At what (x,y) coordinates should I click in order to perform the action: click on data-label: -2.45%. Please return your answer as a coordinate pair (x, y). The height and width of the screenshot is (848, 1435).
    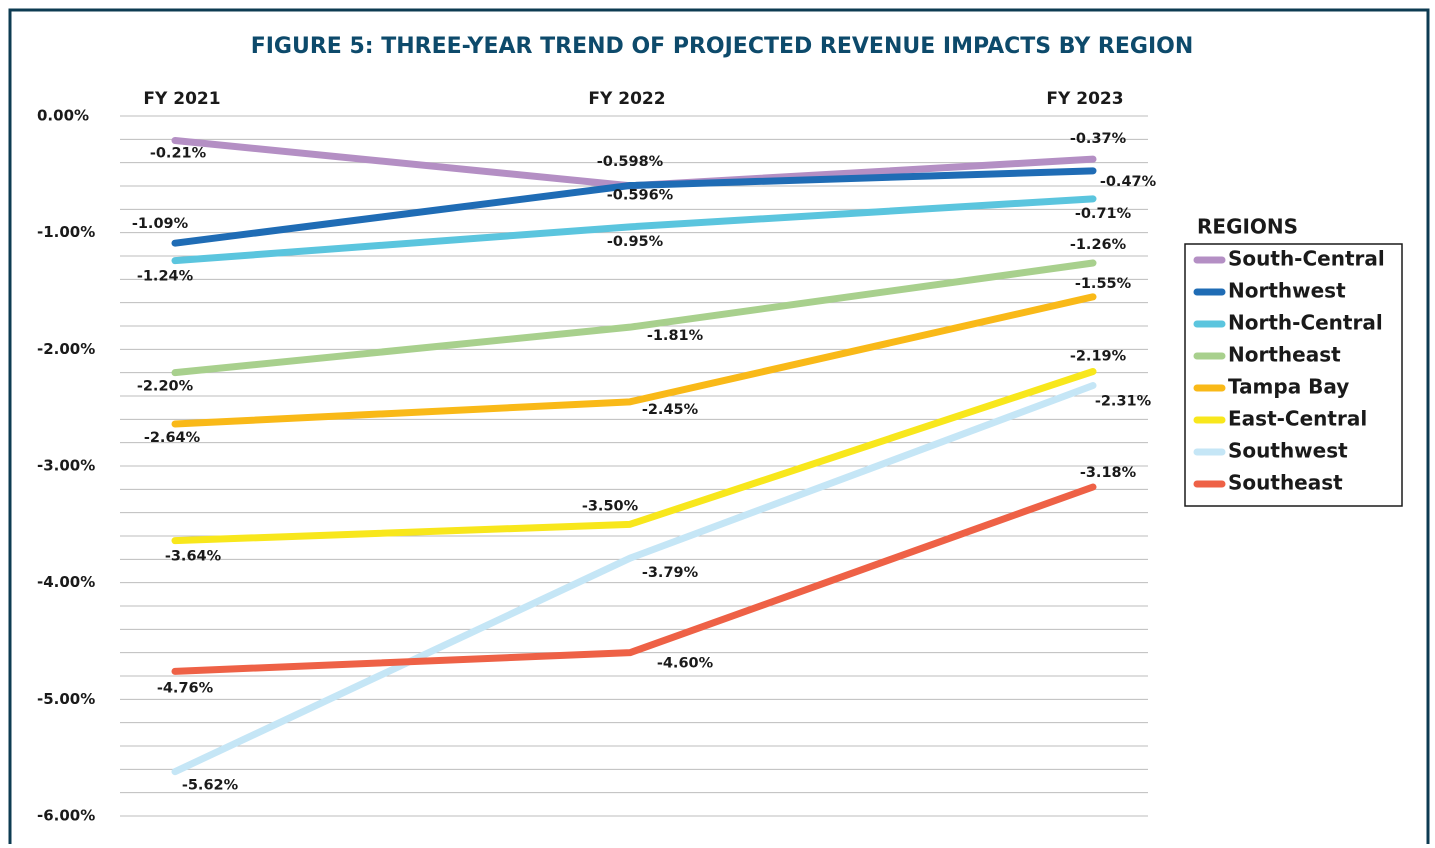
    Looking at the image, I should click on (670, 410).